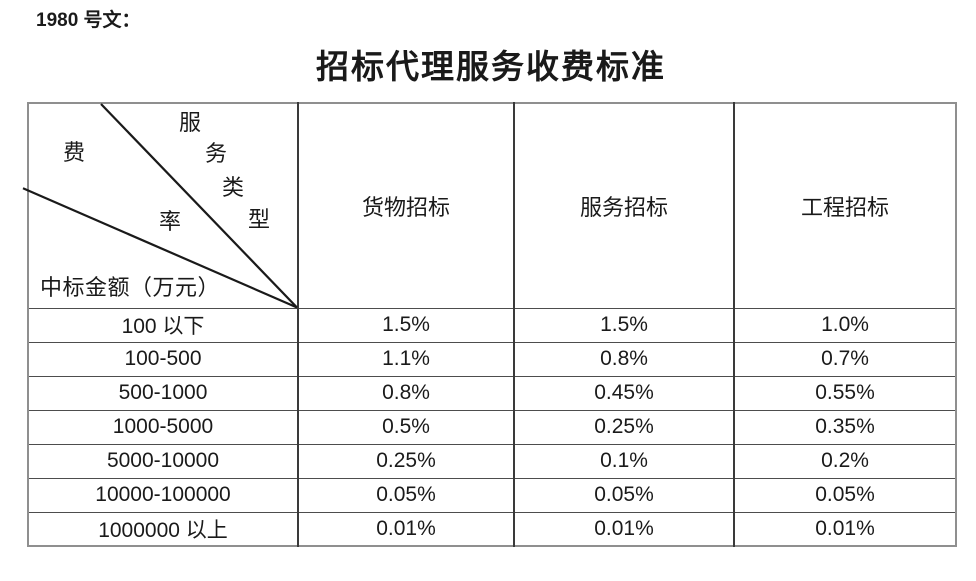 The image size is (976, 581). I want to click on corner-type-char-2: 务, so click(216, 153).